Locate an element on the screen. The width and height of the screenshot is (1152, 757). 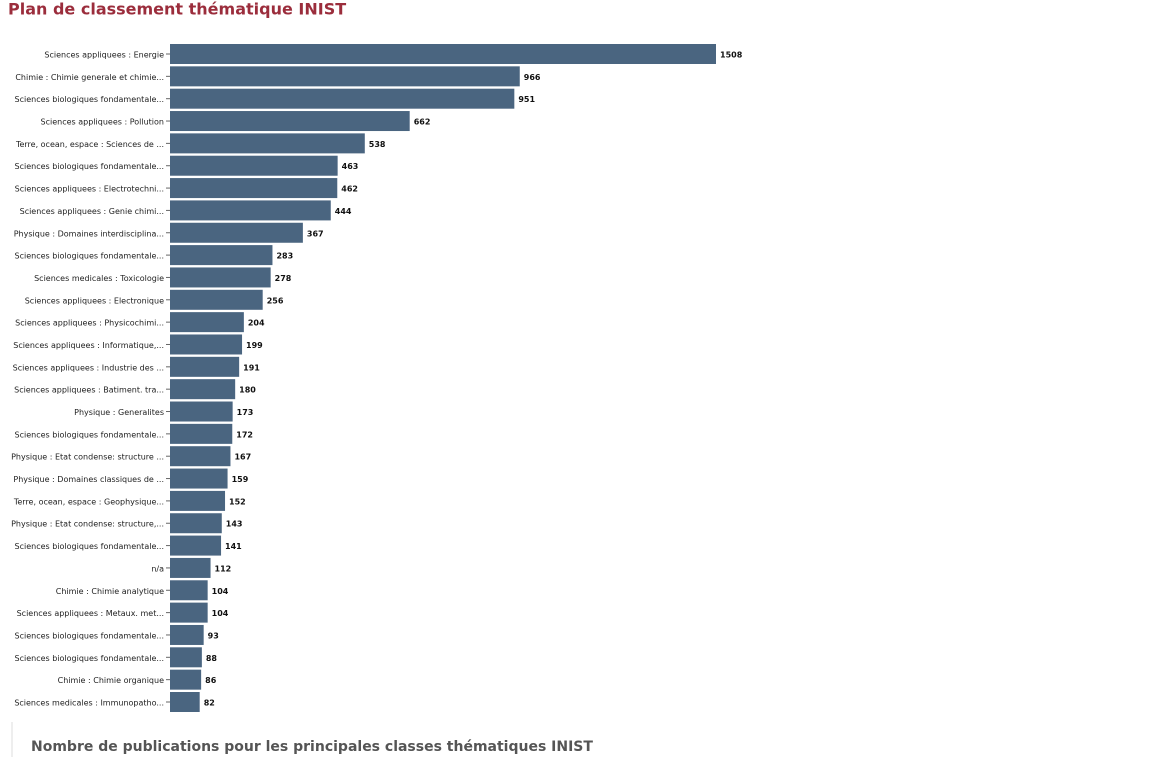
y-tick-label: Sciences appliquees : Pollution is located at coordinates (102, 122).